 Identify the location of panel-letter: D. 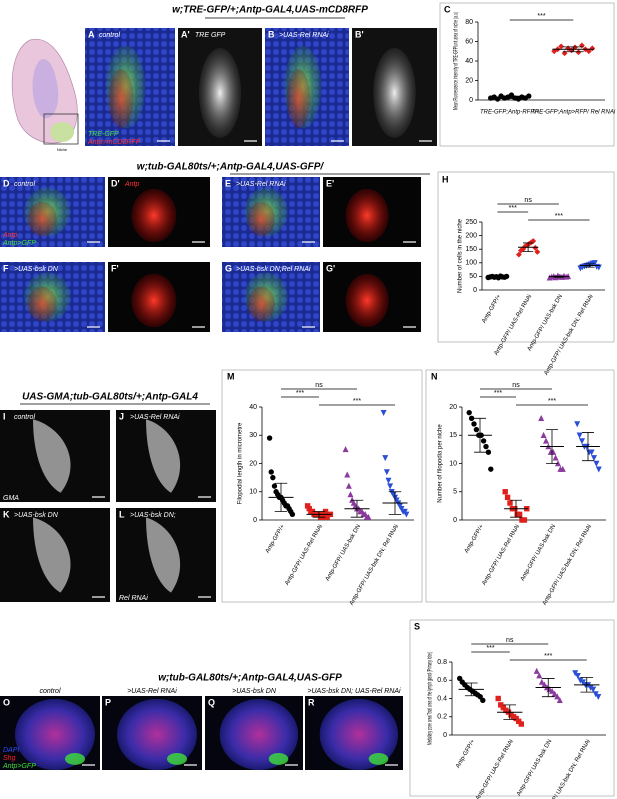
(6, 183).